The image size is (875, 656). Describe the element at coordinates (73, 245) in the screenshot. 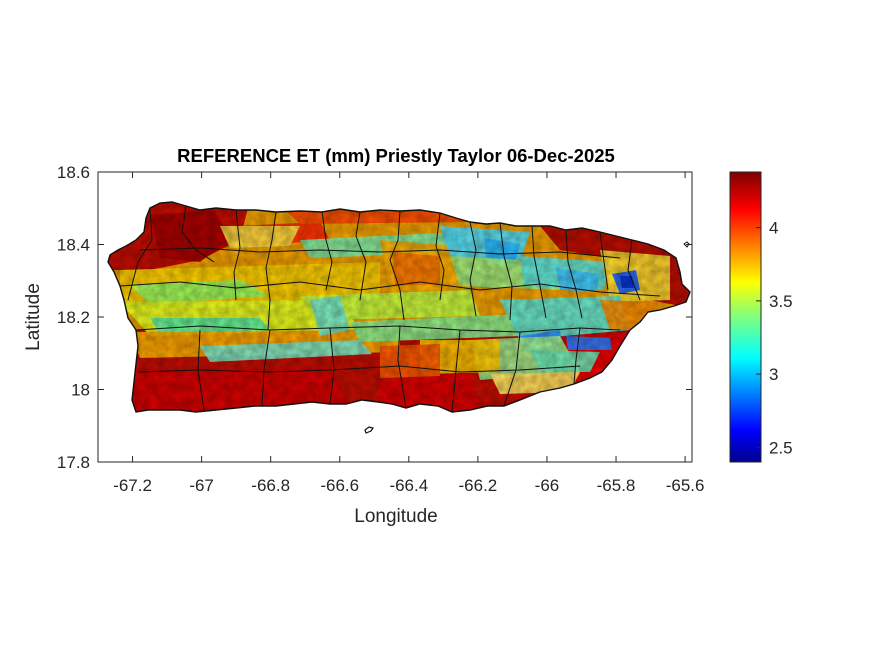

I see `y-tick-label: 18.4` at that location.